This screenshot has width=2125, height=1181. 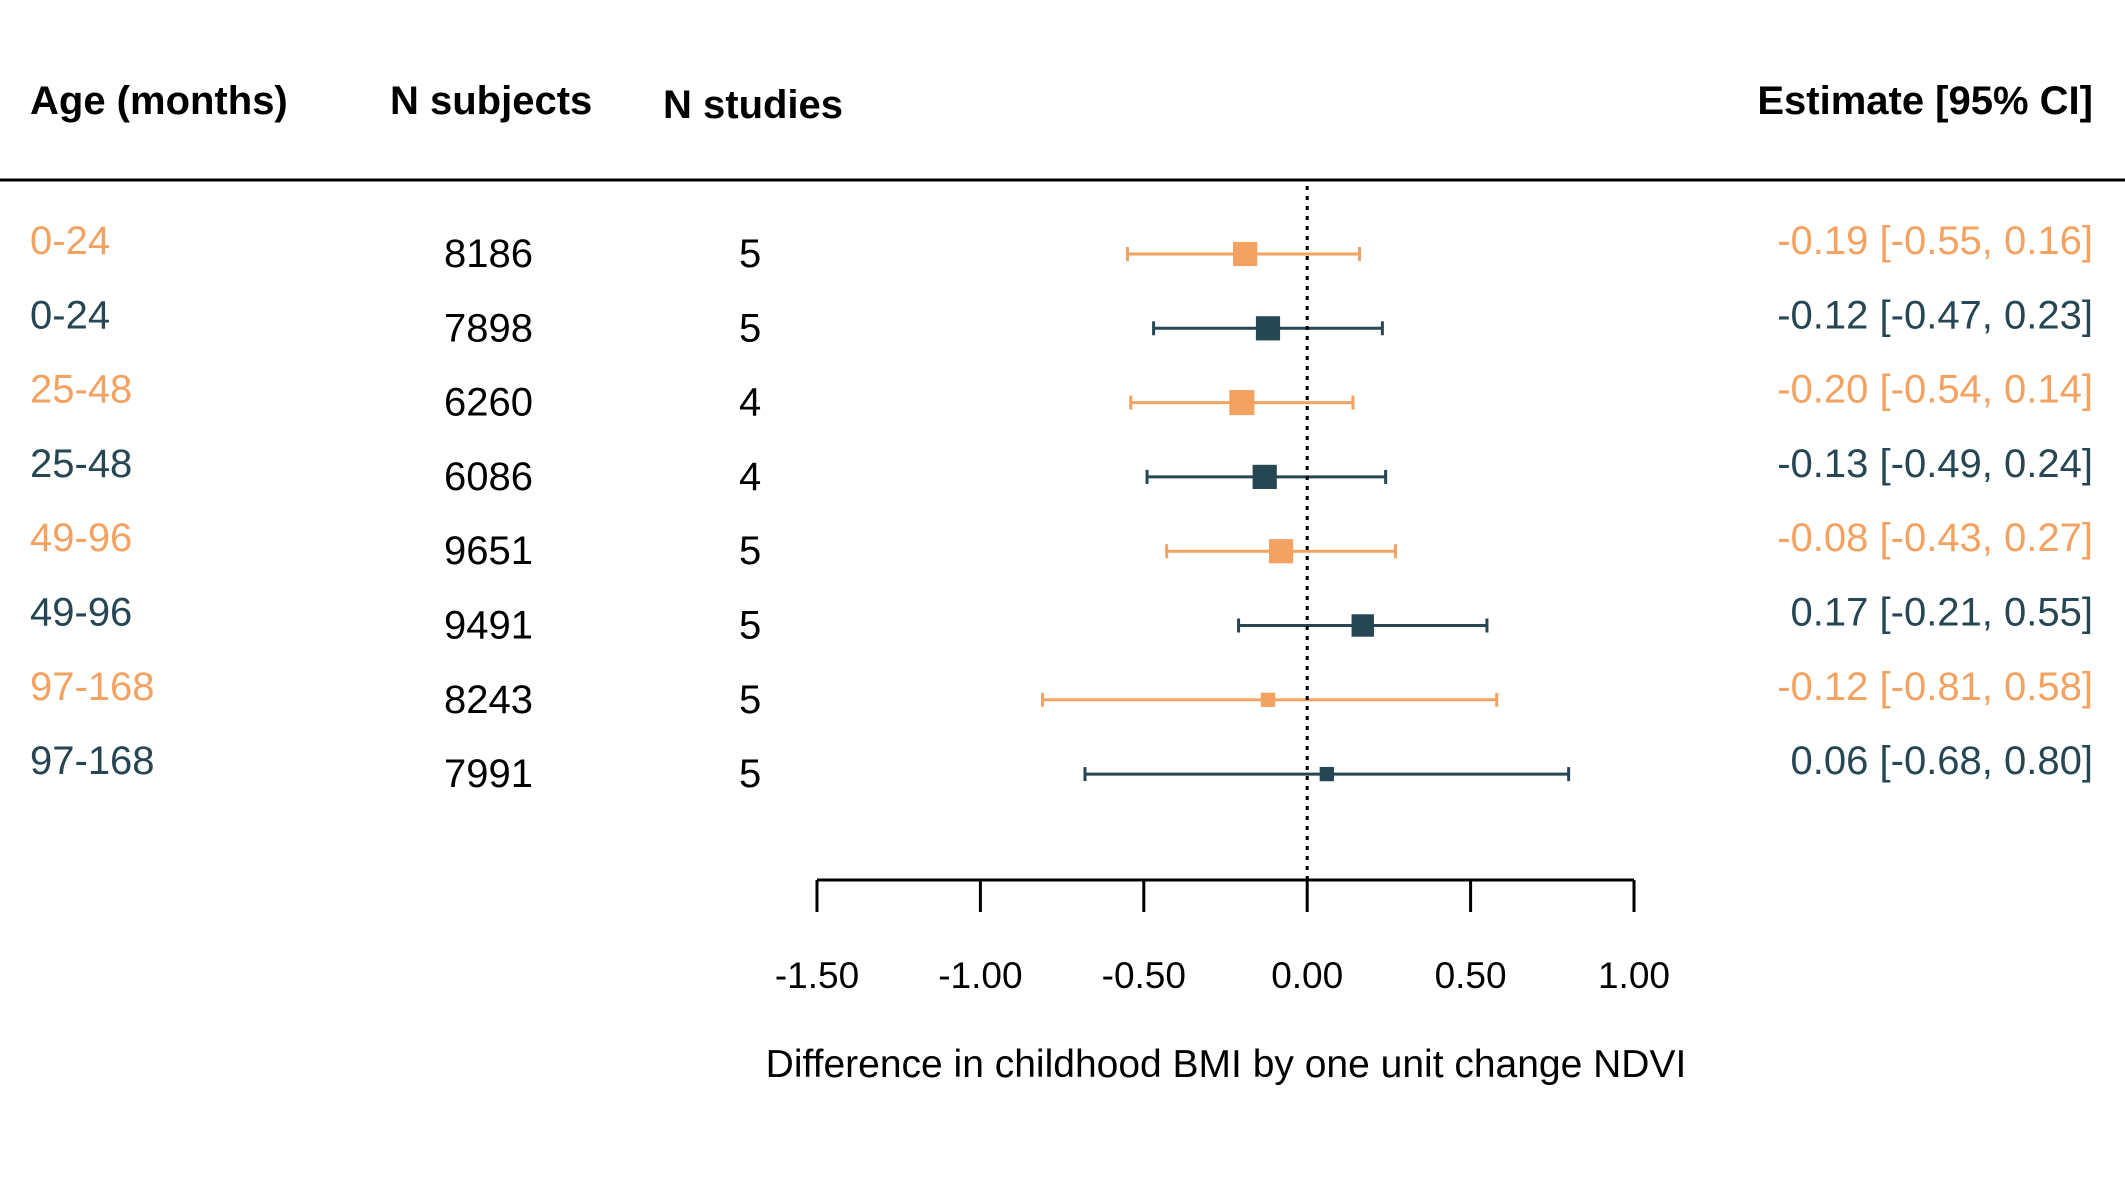 I want to click on row-1-n-studies: 5, so click(x=750, y=328).